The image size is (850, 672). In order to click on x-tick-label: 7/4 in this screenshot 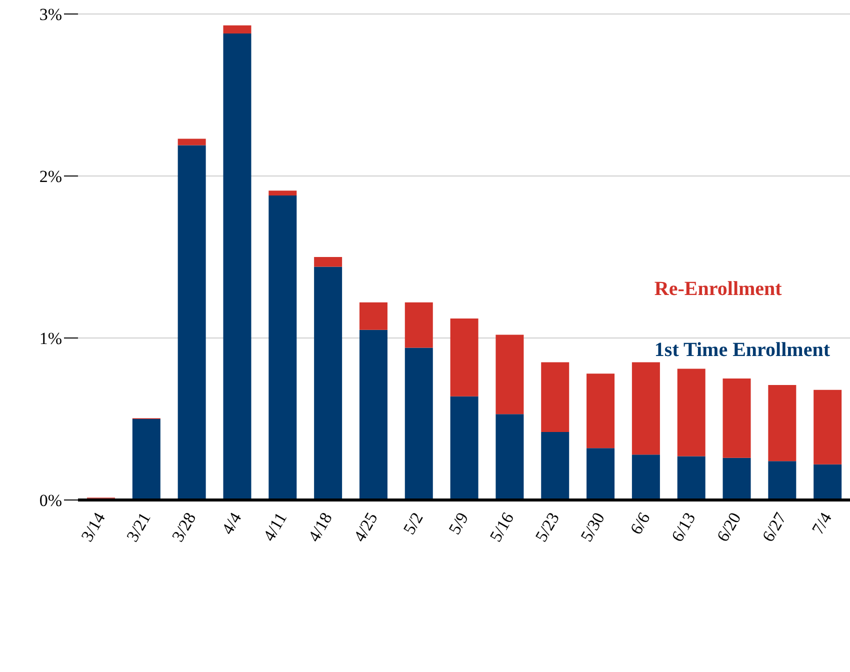, I will do `click(822, 523)`.